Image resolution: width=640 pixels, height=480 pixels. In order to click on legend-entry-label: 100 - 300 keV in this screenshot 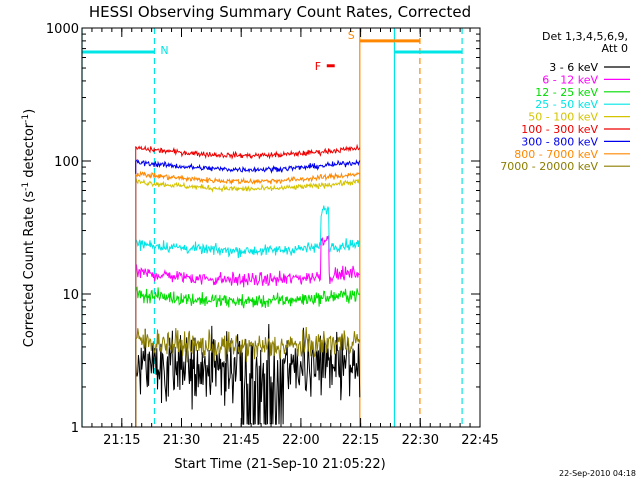, I will do `click(559, 129)`.